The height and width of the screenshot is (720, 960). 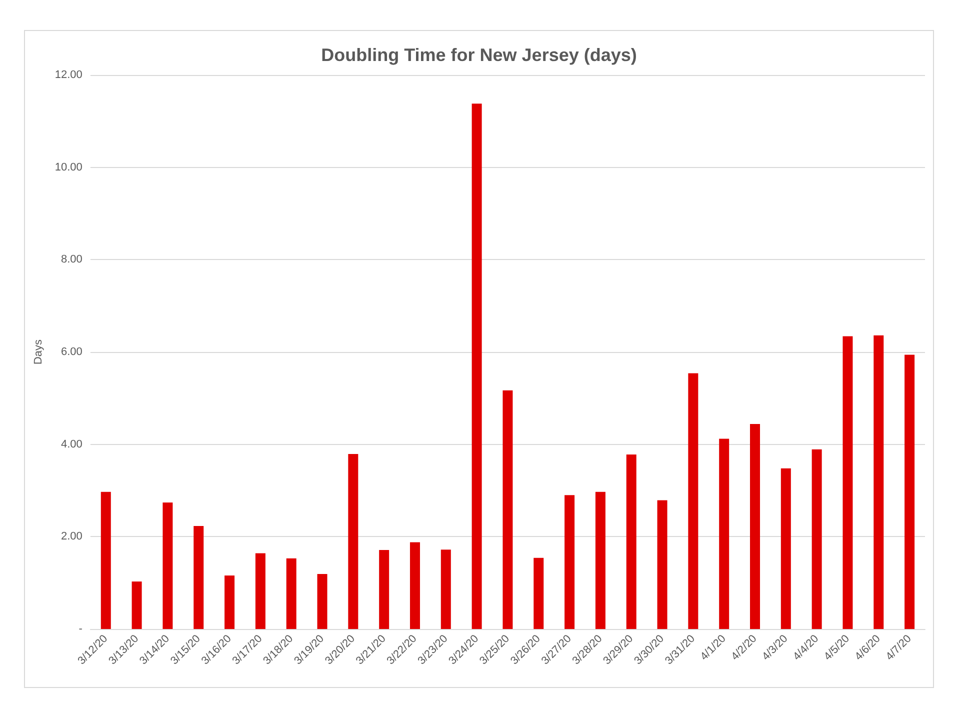 I want to click on y-tick-label: 2.00, so click(x=71, y=536).